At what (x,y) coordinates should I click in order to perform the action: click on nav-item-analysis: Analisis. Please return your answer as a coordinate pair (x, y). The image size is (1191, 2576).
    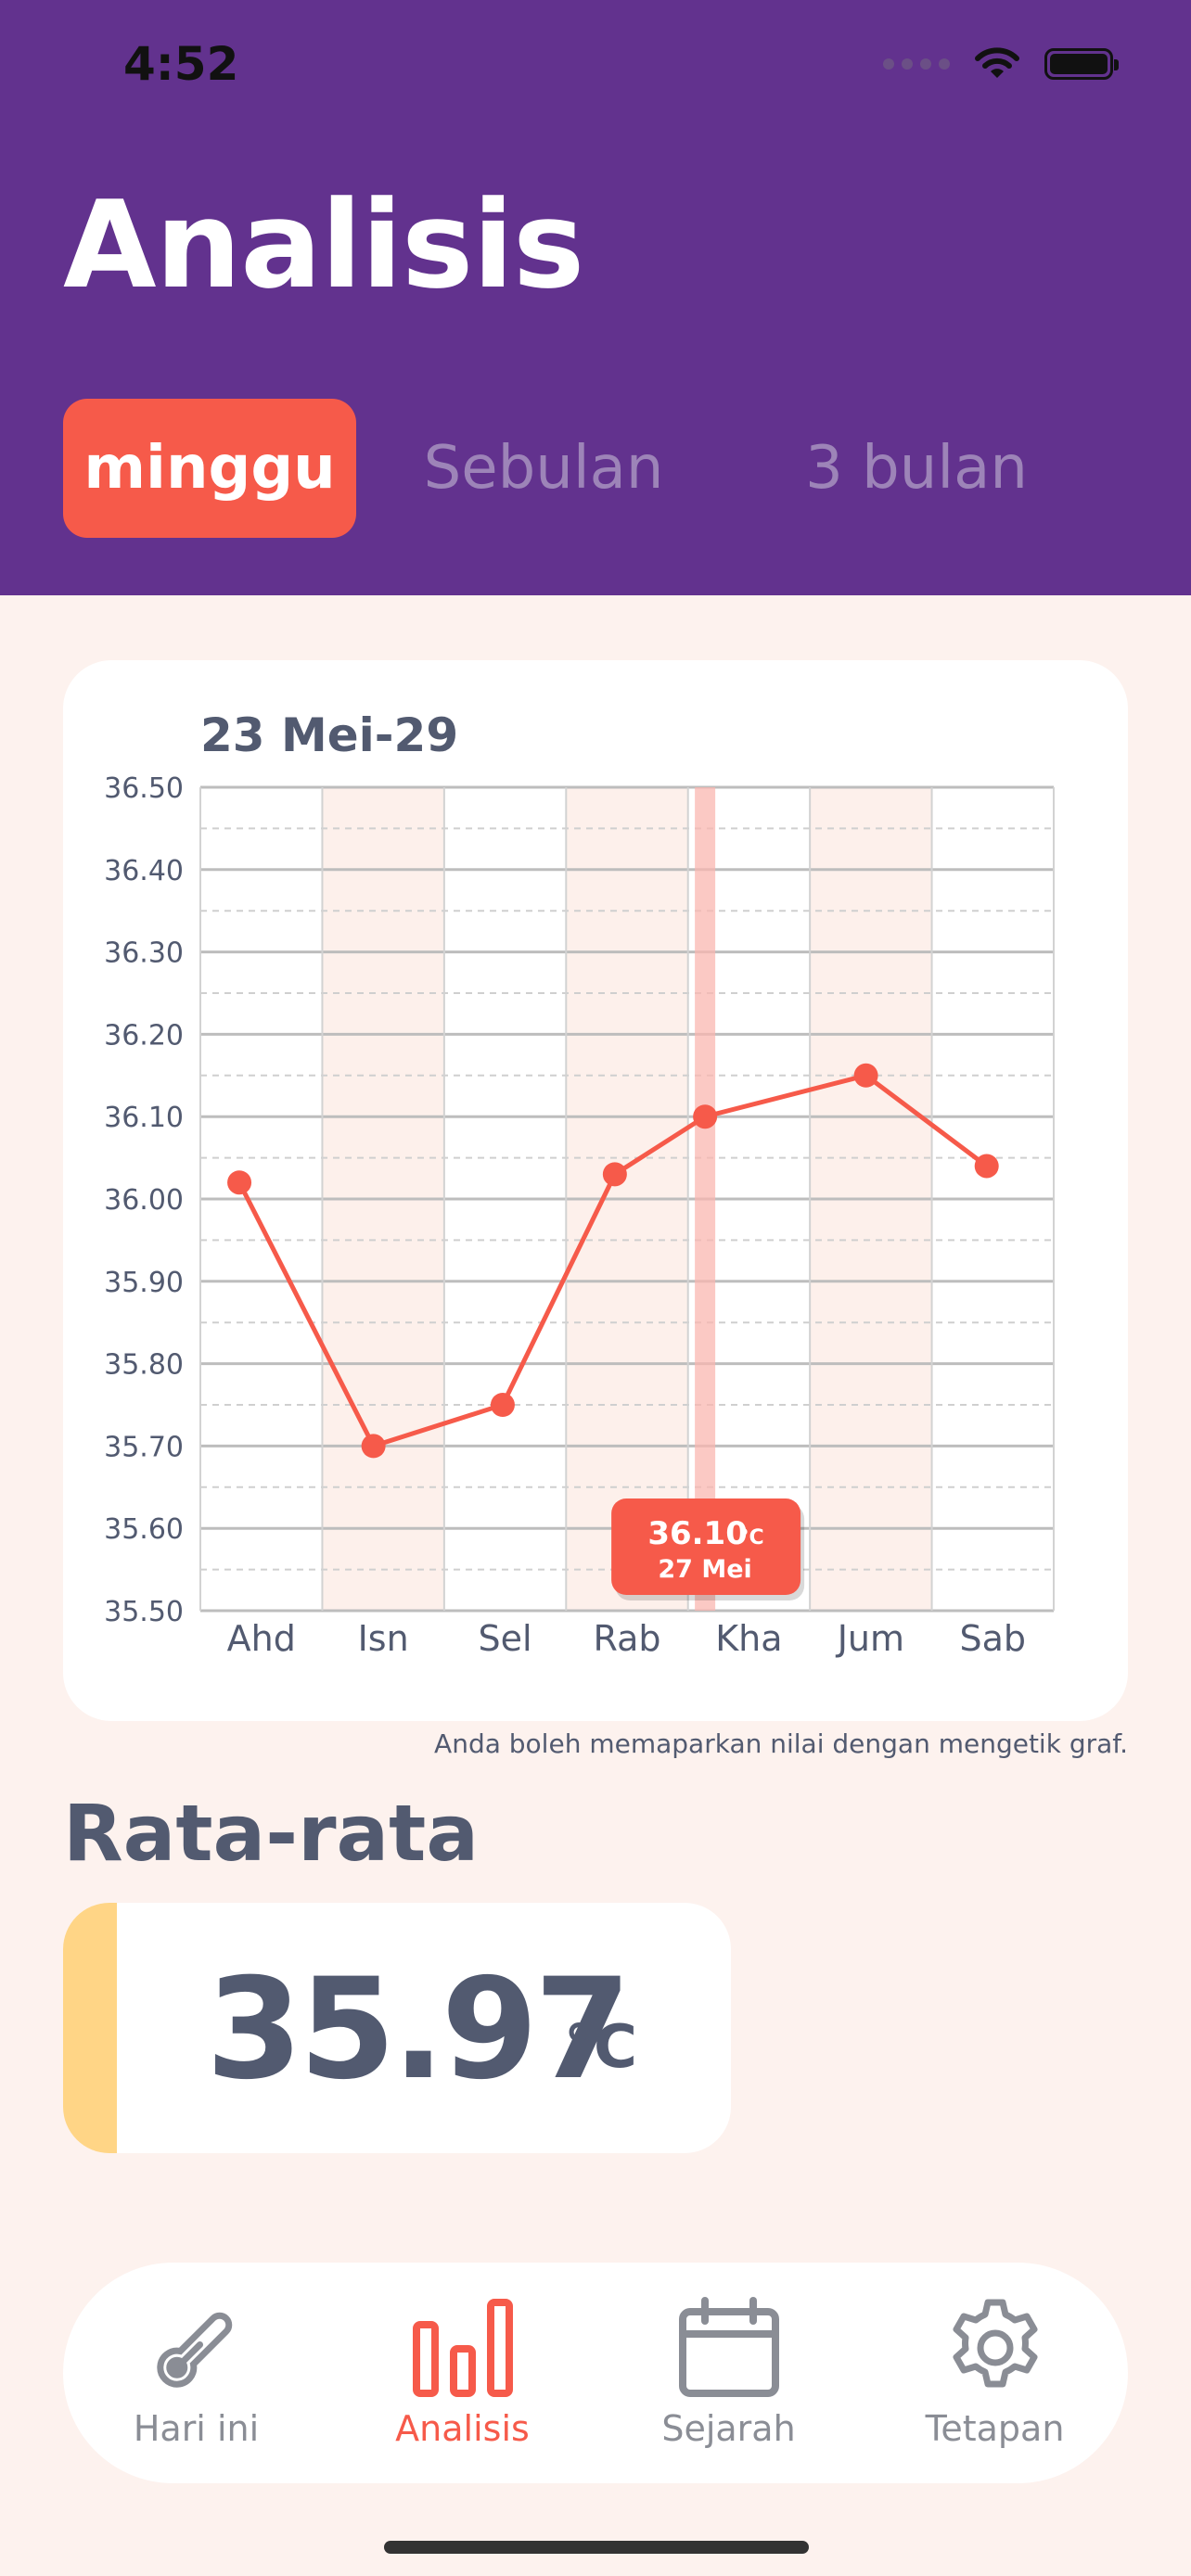
    Looking at the image, I should click on (463, 2373).